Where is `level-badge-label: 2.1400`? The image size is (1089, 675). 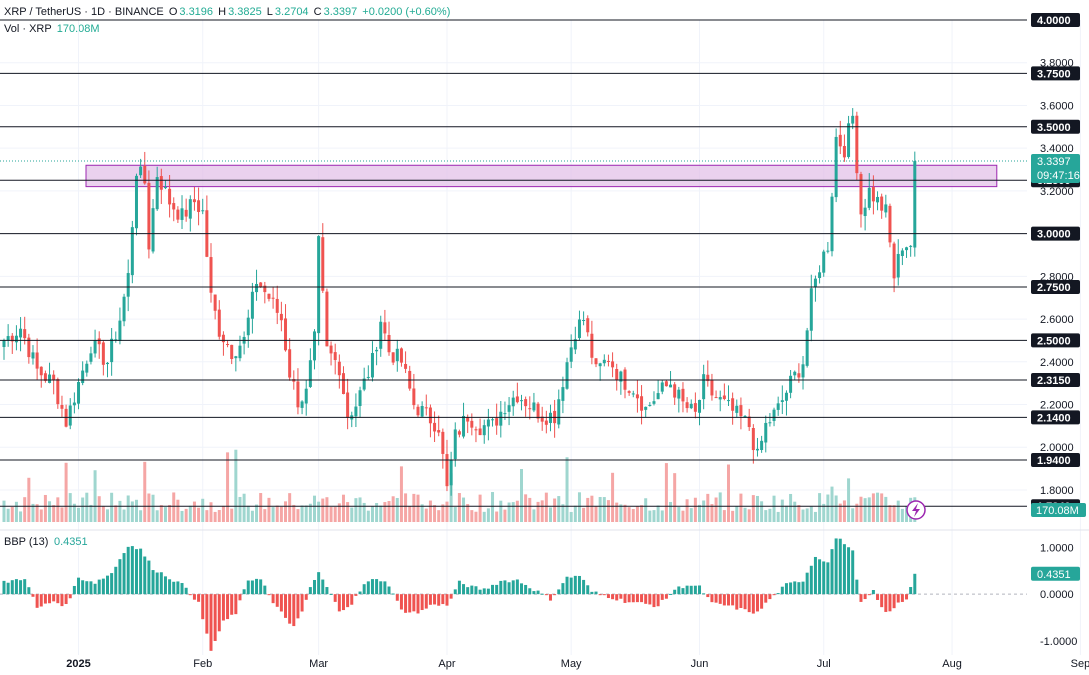 level-badge-label: 2.1400 is located at coordinates (1054, 418).